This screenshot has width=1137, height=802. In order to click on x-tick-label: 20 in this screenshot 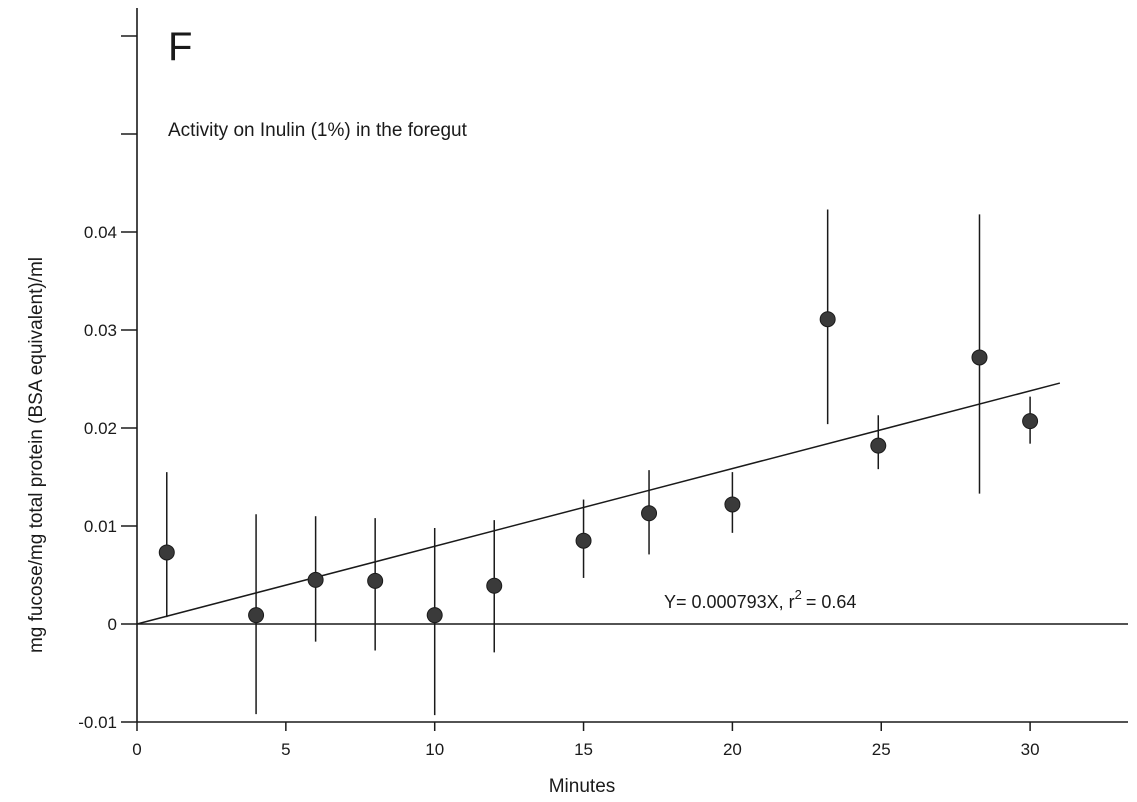, I will do `click(732, 749)`.